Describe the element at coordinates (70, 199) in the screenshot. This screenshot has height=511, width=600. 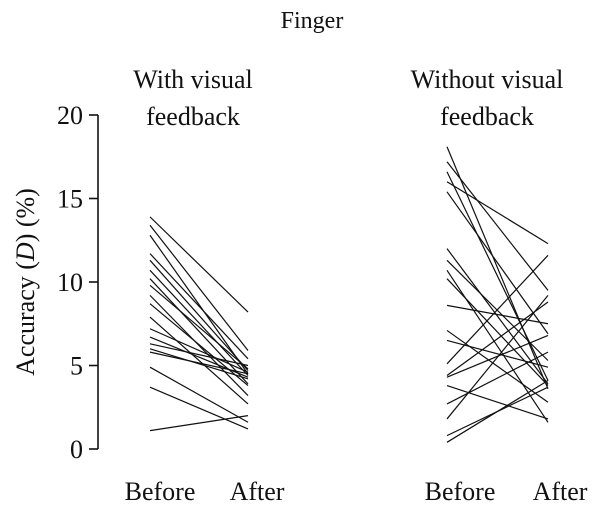
I see `y-tick-label: 15` at that location.